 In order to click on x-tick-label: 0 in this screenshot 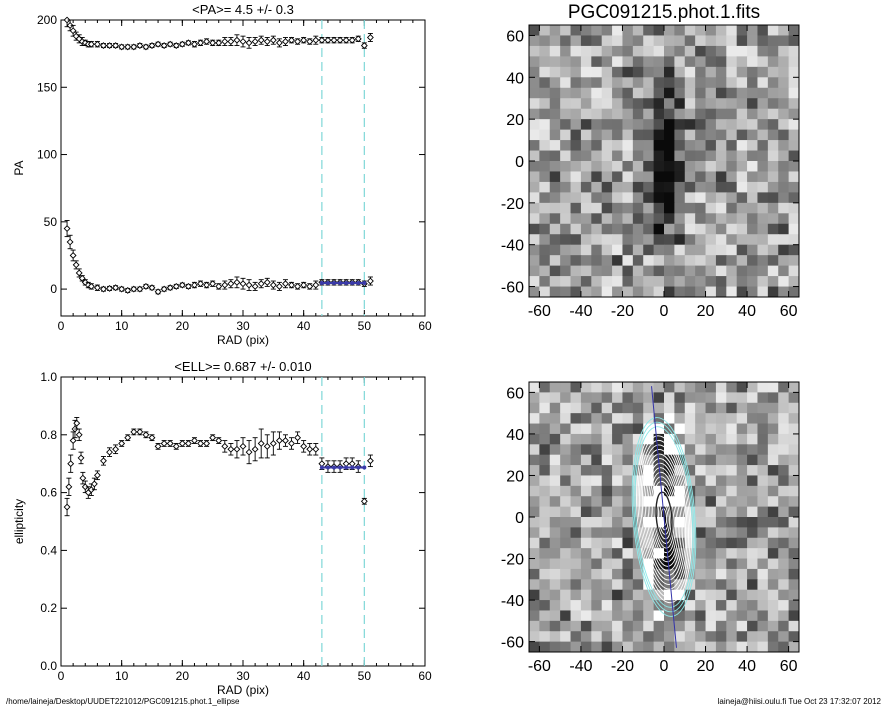, I will do `click(664, 311)`.